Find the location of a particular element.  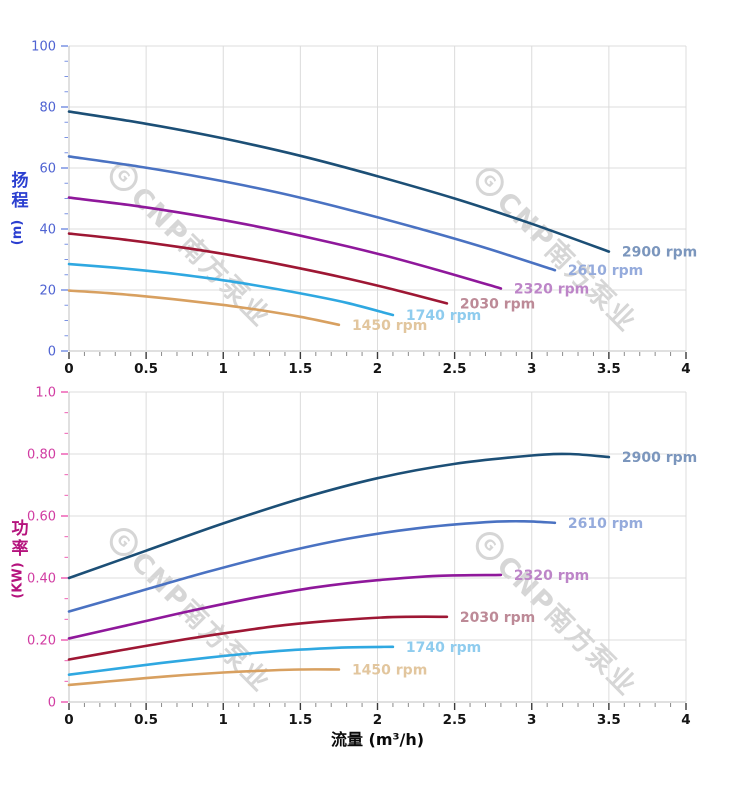

y-tick-label: 20 is located at coordinates (47, 291).